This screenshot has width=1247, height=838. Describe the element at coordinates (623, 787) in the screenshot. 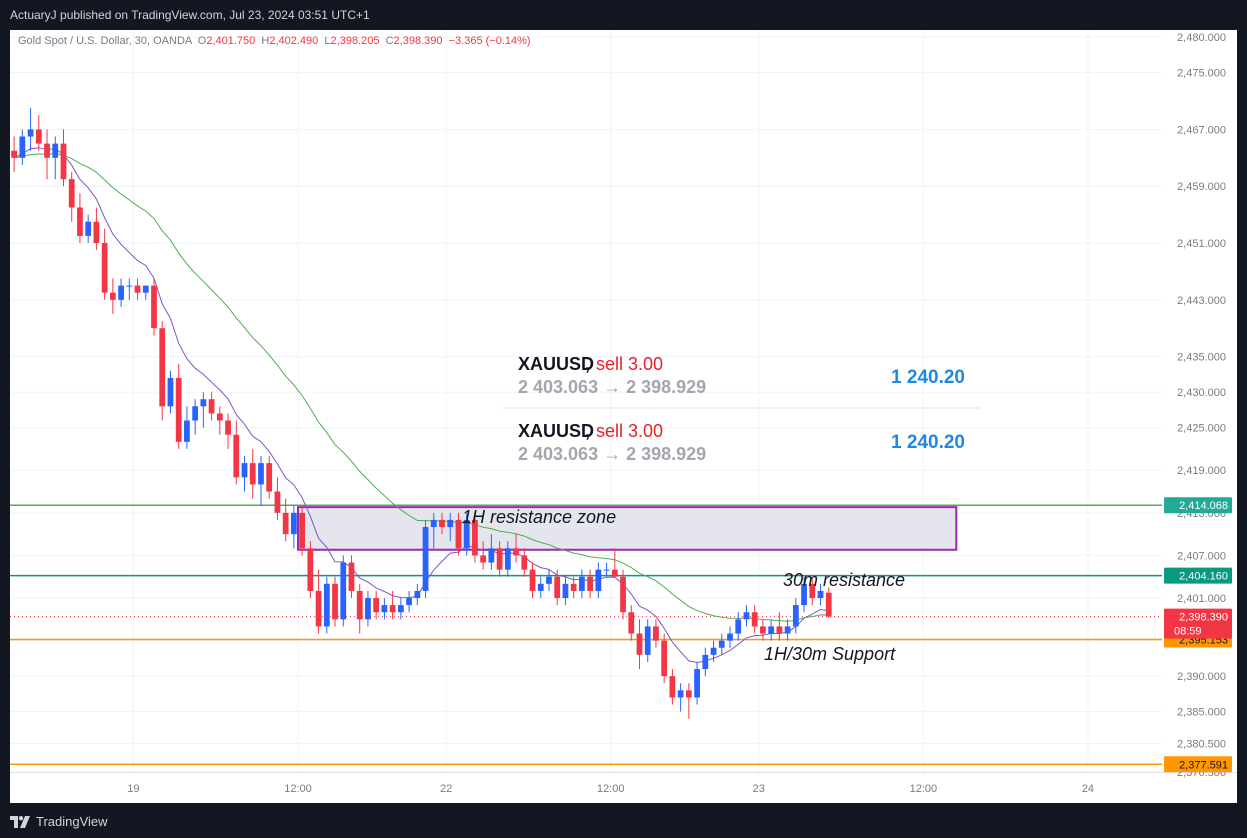

I see `time-axis` at that location.